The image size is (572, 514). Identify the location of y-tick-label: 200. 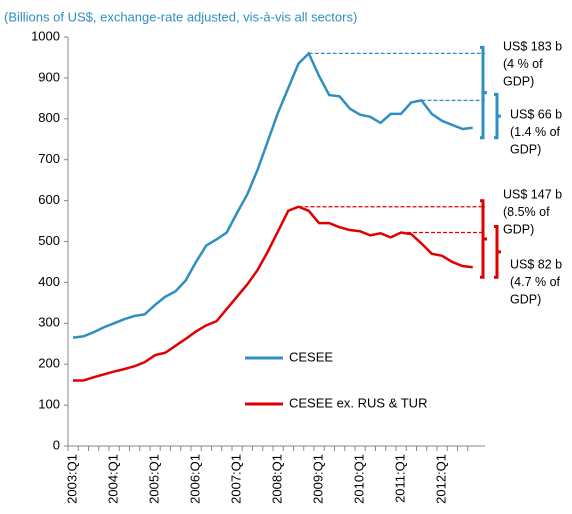
(49, 363).